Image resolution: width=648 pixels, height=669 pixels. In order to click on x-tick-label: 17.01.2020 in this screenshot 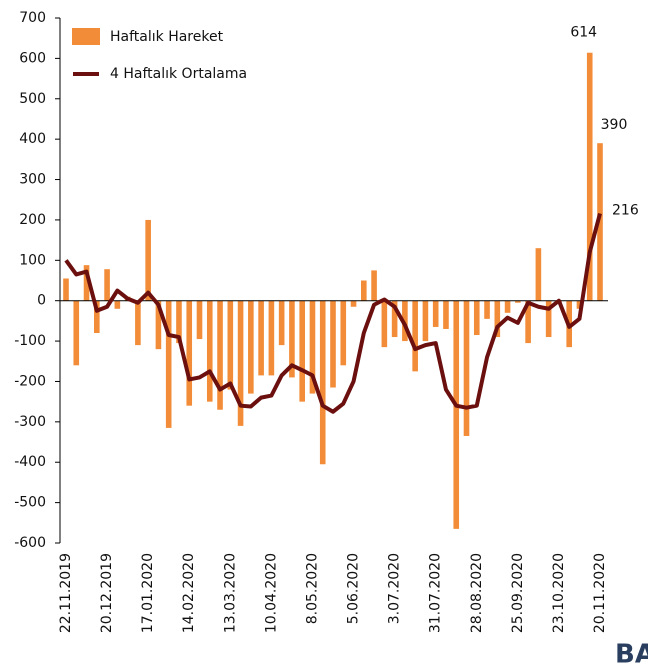, I will do `click(148, 593)`.